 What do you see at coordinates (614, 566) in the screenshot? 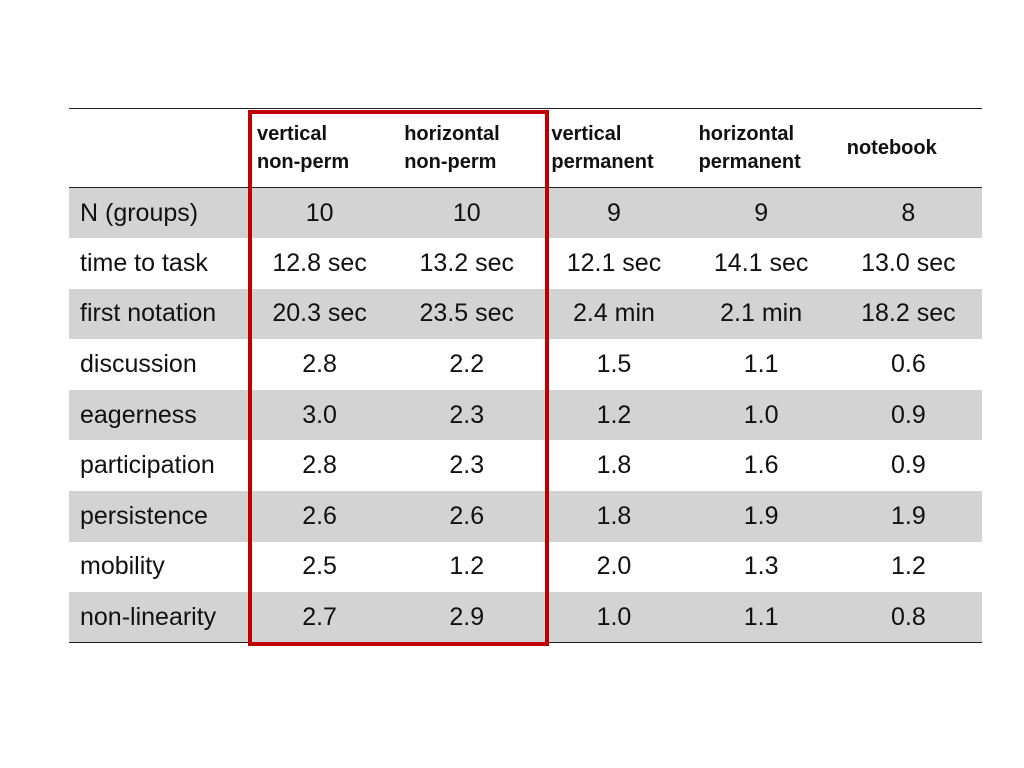
I see `table-cell: 2.0` at bounding box center [614, 566].